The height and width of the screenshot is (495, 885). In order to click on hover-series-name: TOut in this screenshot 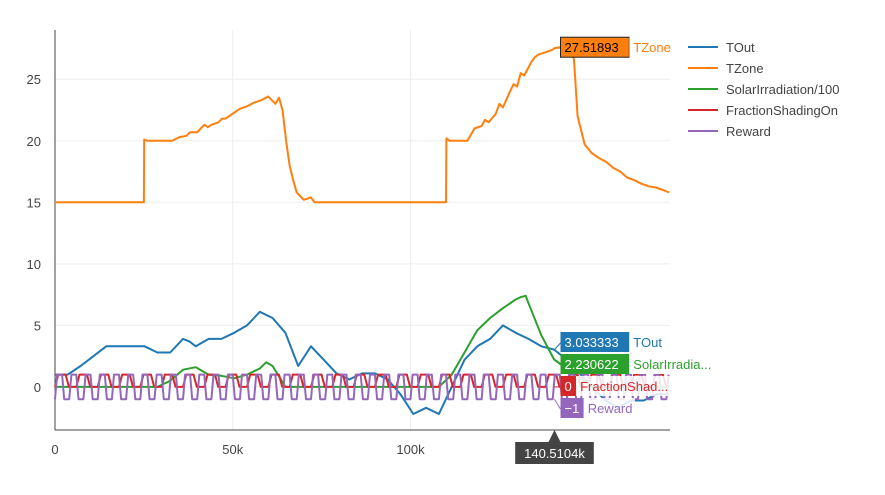, I will do `click(647, 342)`.